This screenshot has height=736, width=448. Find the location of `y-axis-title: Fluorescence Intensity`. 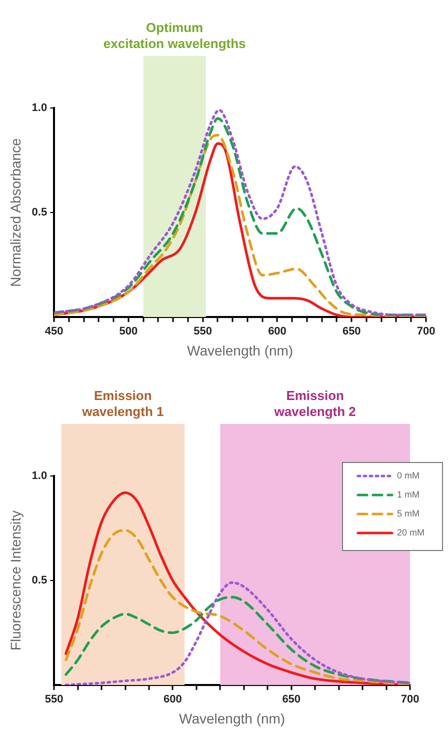

y-axis-title: Fluorescence Intensity is located at coordinates (15, 580).